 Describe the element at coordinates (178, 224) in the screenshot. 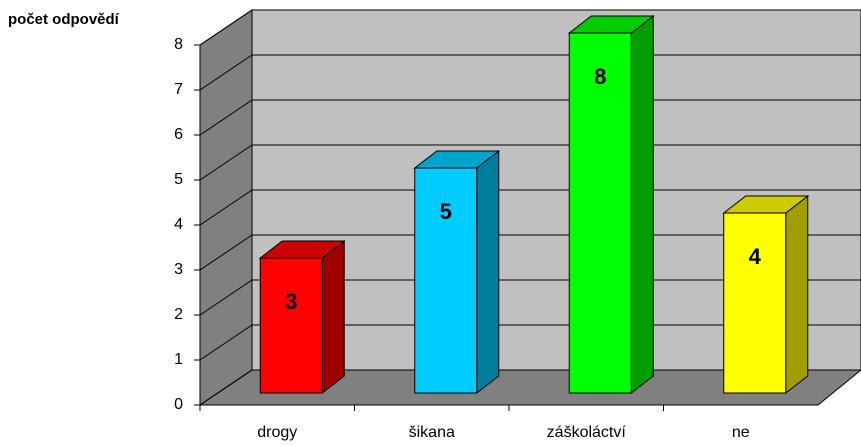

I see `y-tick-label: 4` at that location.